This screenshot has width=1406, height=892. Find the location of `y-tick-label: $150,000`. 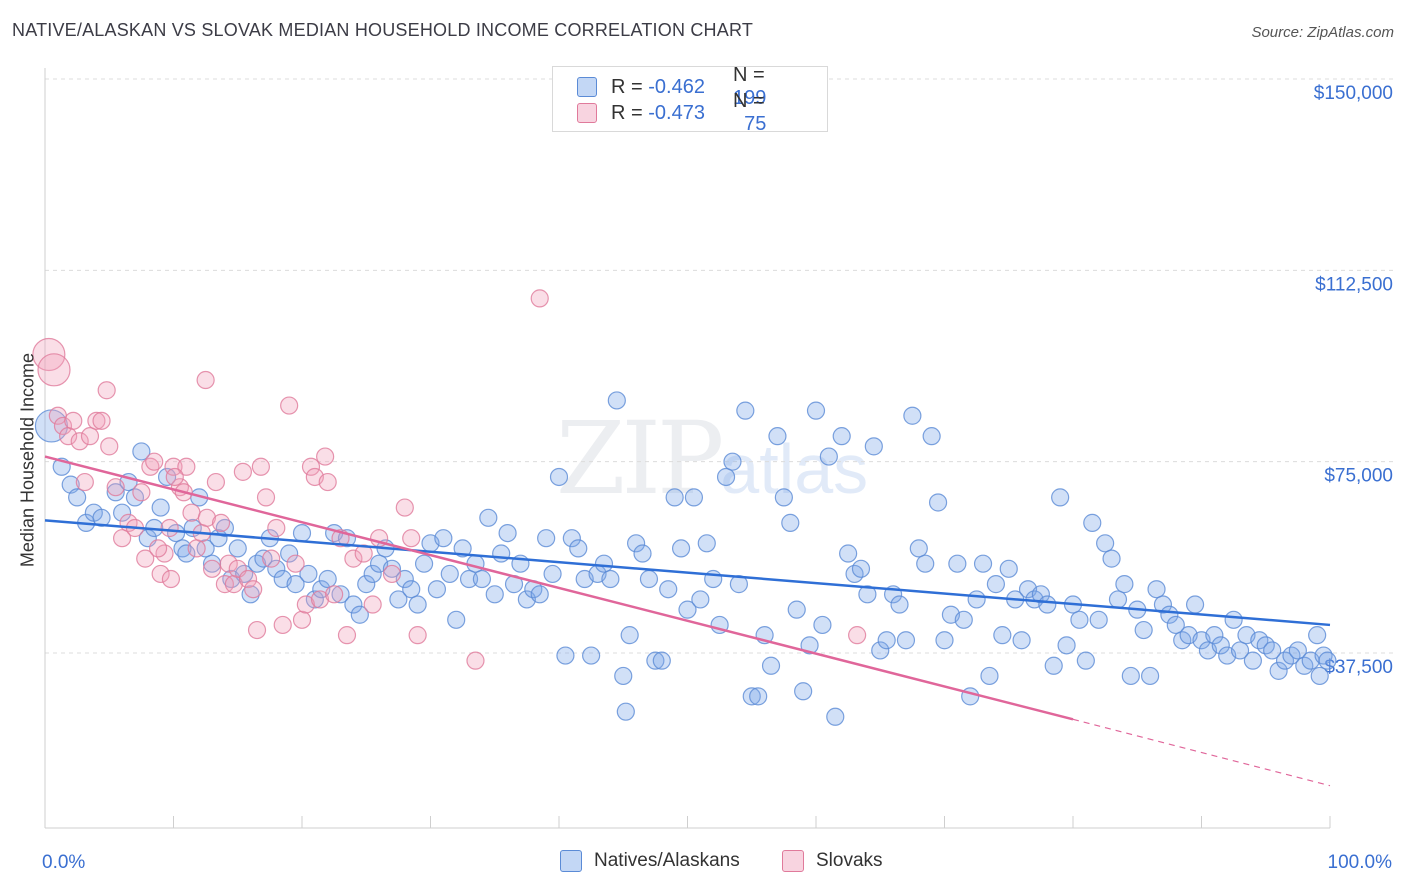

y-tick-label: $150,000 is located at coordinates (1353, 93).